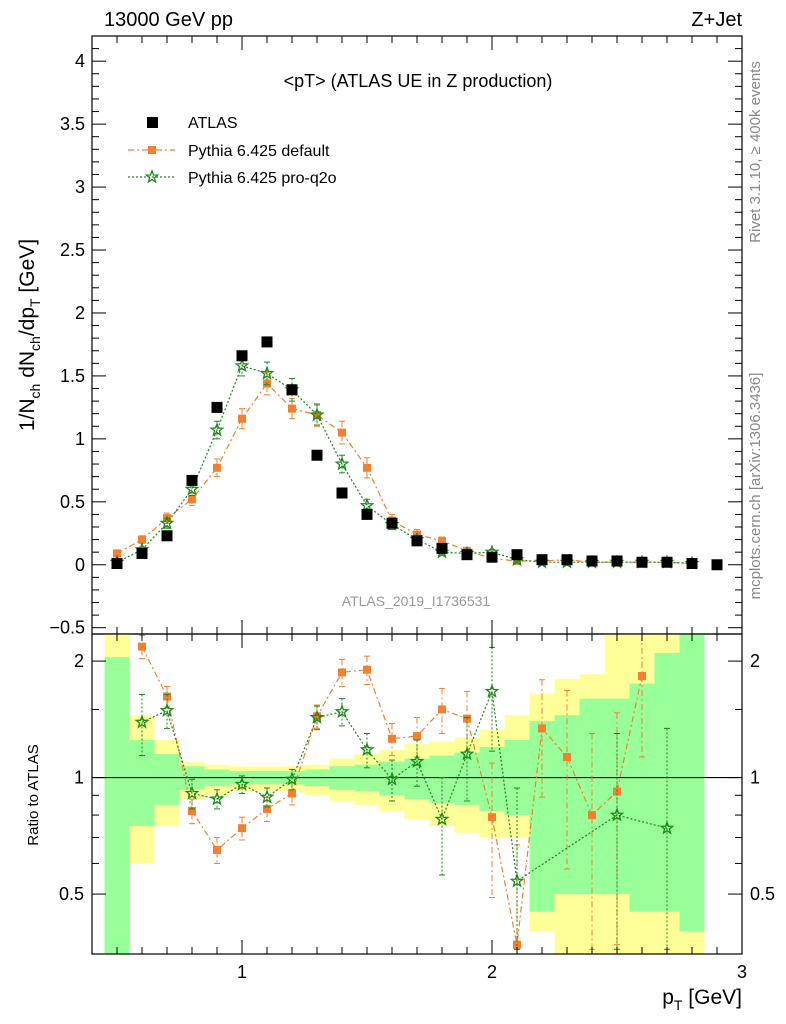  I want to click on x-tick-label: 3, so click(742, 972).